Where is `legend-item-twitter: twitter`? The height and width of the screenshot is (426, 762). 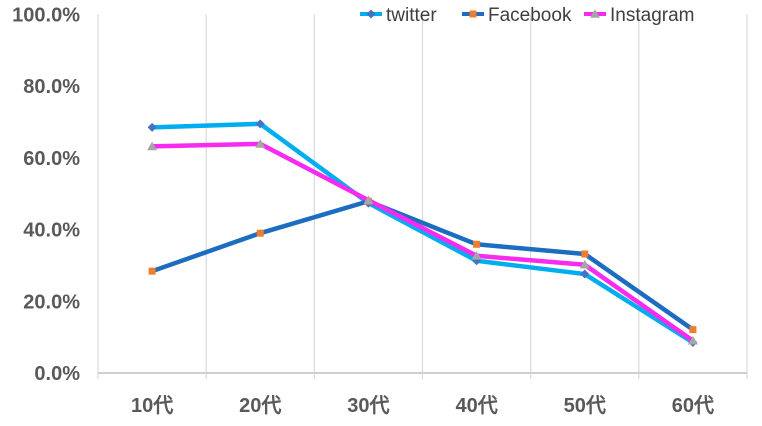
legend-item-twitter: twitter is located at coordinates (398, 15).